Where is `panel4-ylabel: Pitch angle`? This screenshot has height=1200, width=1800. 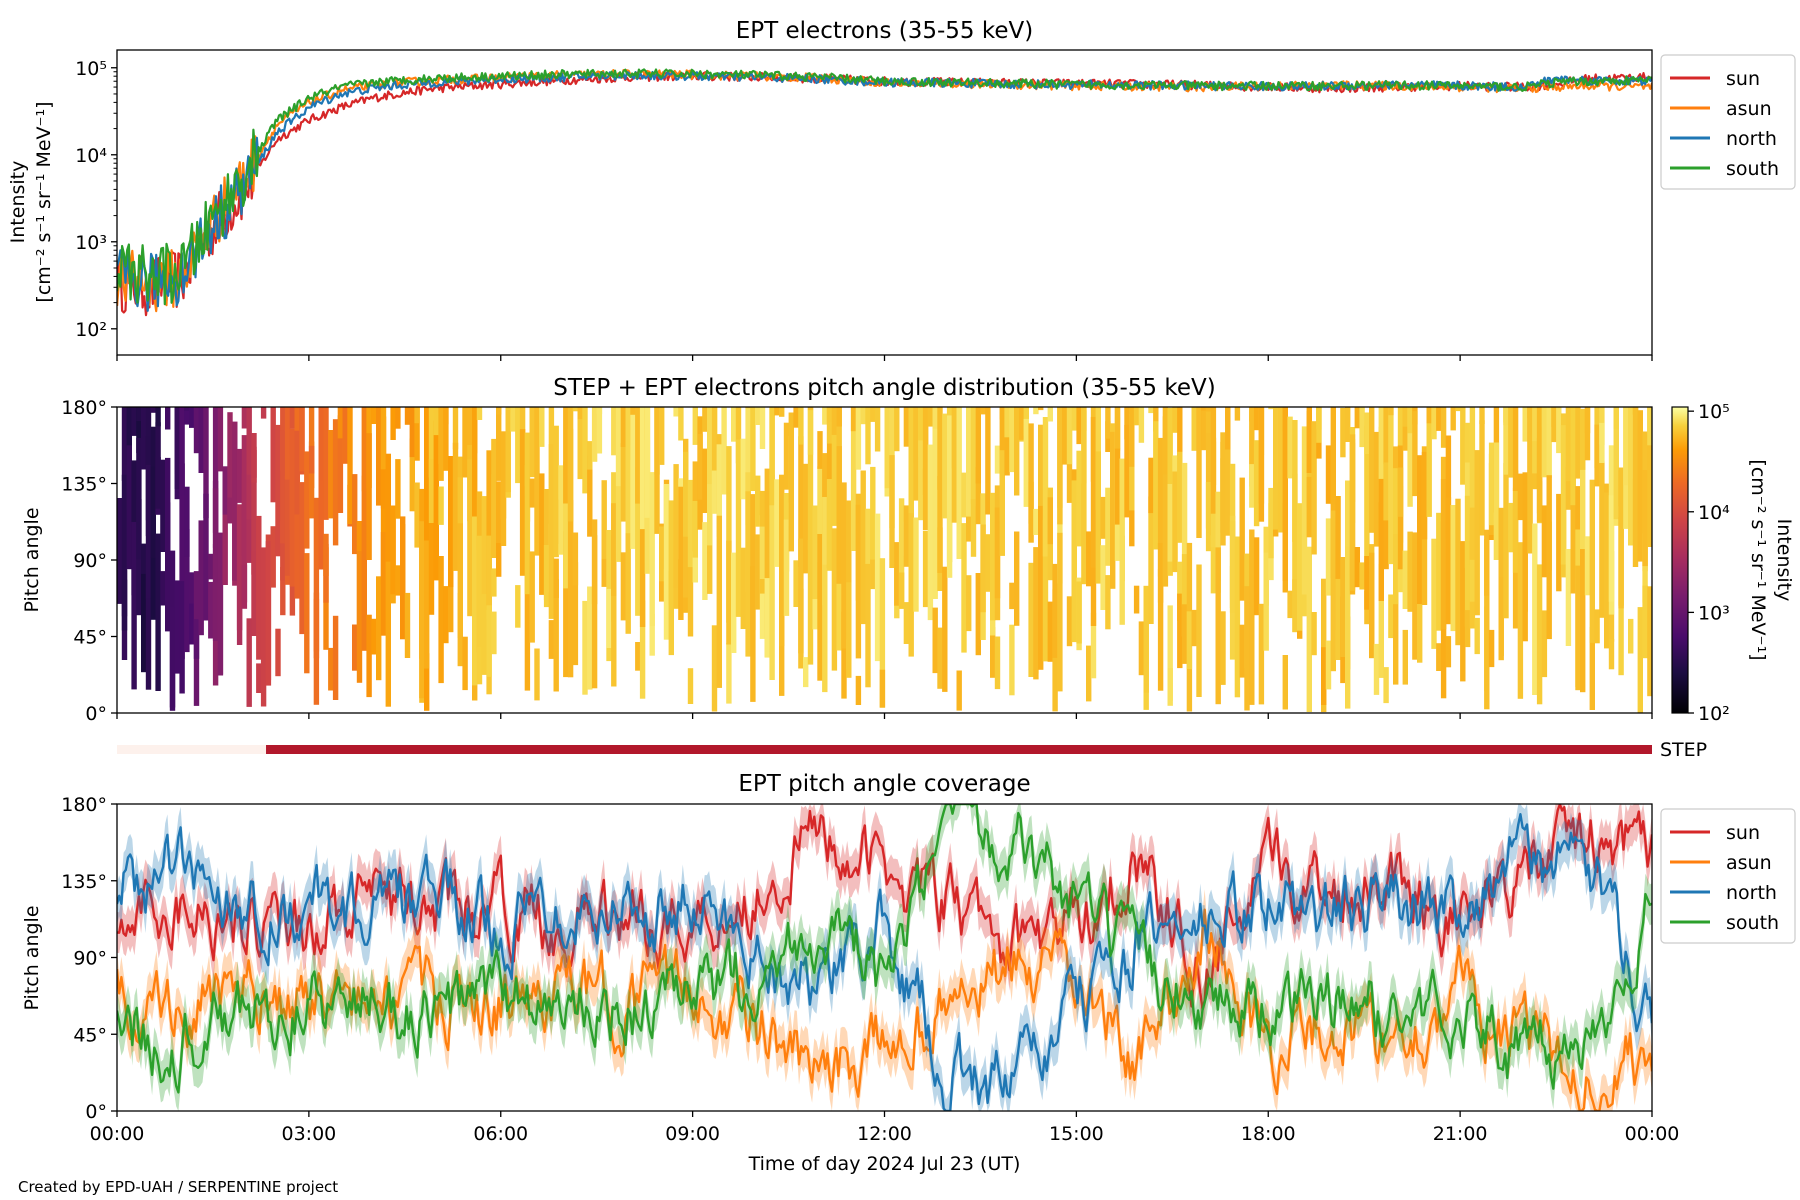 panel4-ylabel: Pitch angle is located at coordinates (32, 957).